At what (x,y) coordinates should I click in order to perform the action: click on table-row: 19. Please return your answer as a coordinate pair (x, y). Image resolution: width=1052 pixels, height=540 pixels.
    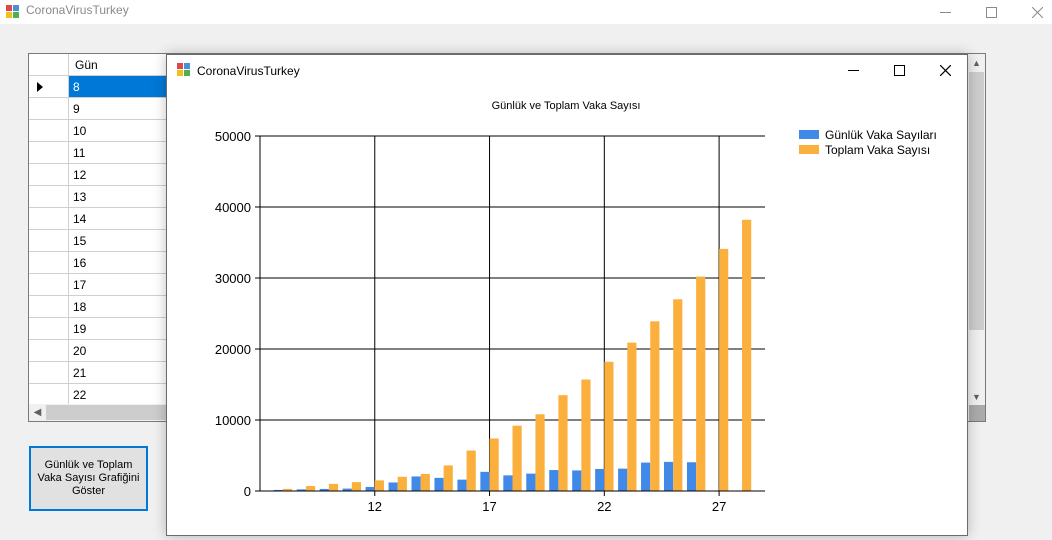
    Looking at the image, I should click on (104, 329).